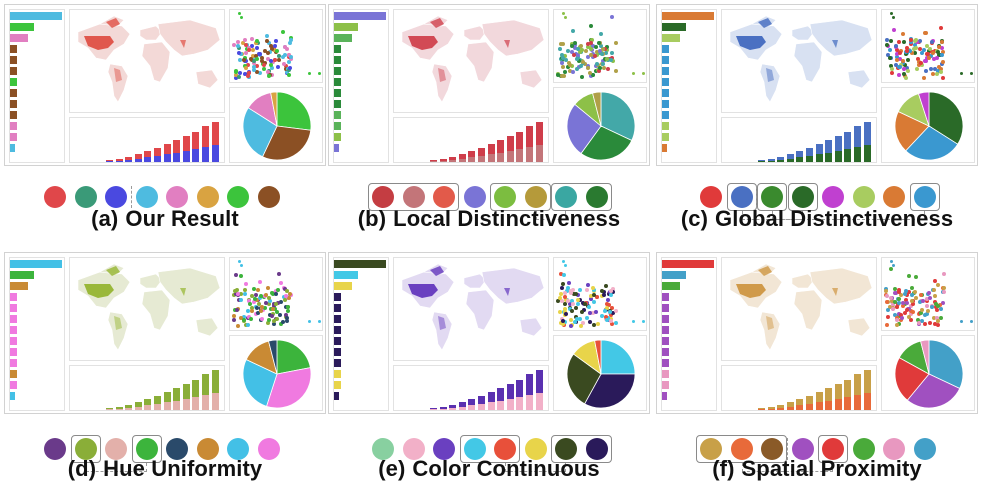  I want to click on scatter-outlier, so click(239, 13).